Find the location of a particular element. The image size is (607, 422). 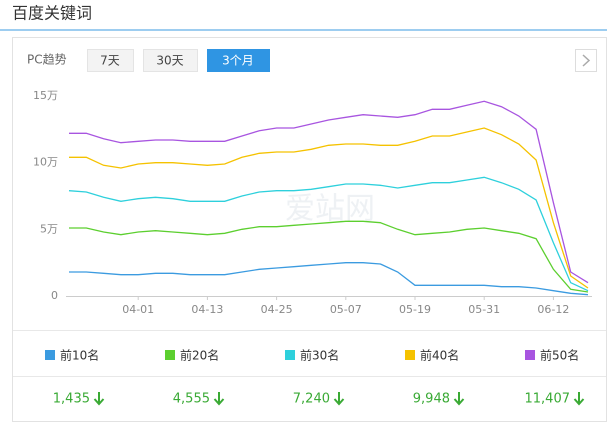

y-tick-label: 10万 is located at coordinates (45, 162).